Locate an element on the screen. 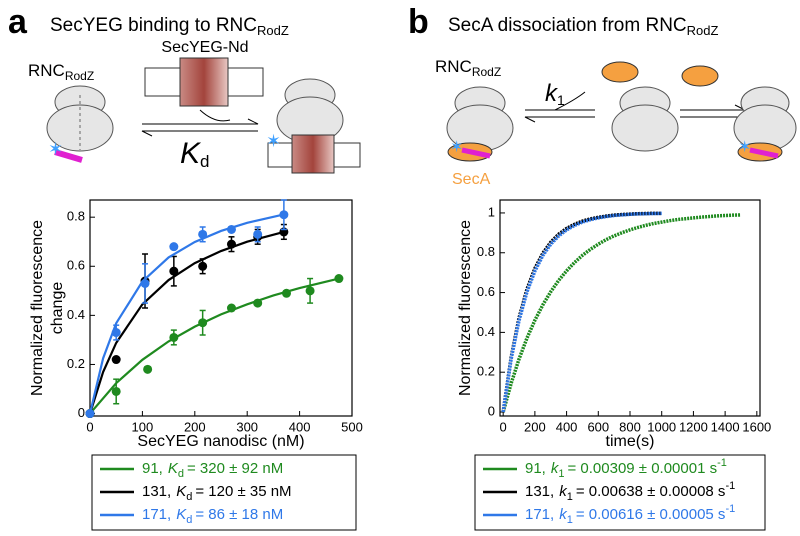 The height and width of the screenshot is (536, 800). trace is located at coordinates (621, 313).